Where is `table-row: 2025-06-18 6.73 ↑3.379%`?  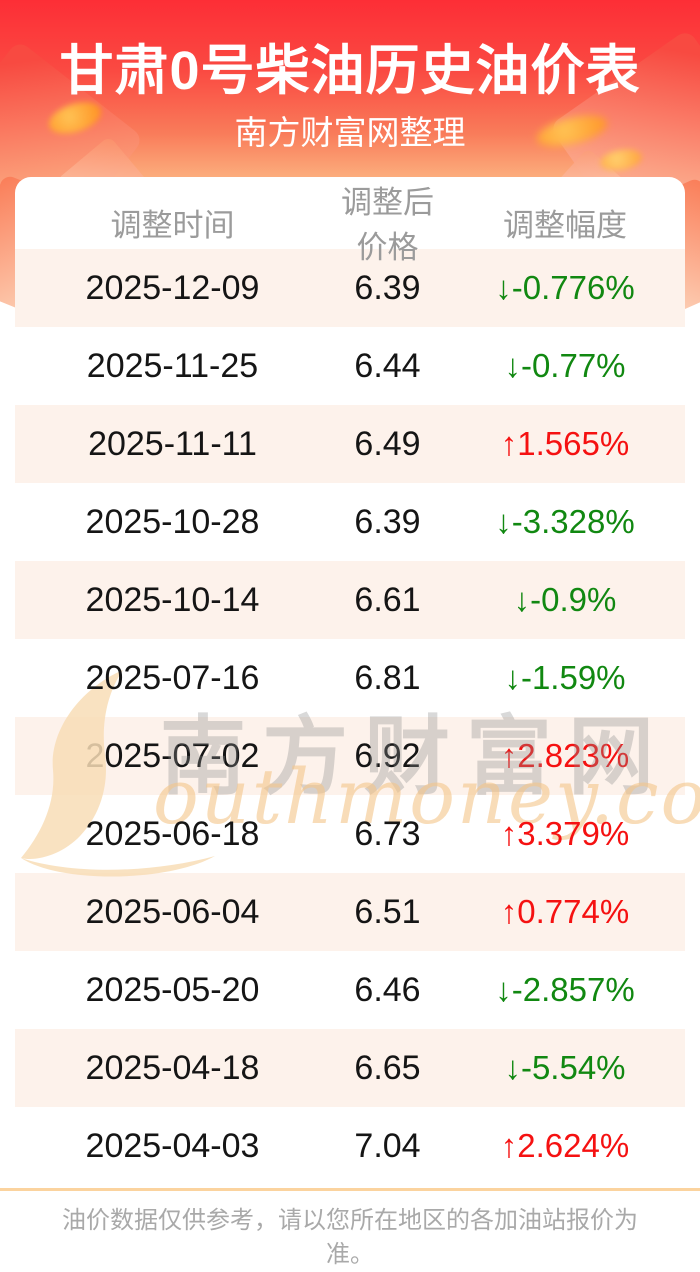 table-row: 2025-06-18 6.73 ↑3.379% is located at coordinates (350, 834).